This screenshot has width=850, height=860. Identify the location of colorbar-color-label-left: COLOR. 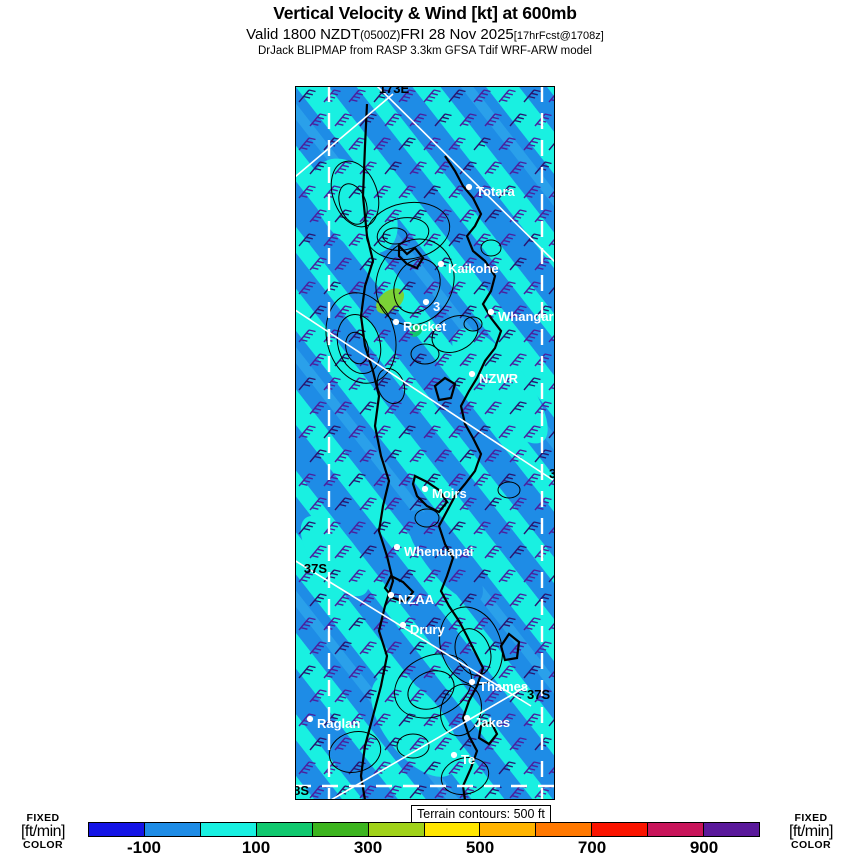
(43, 844).